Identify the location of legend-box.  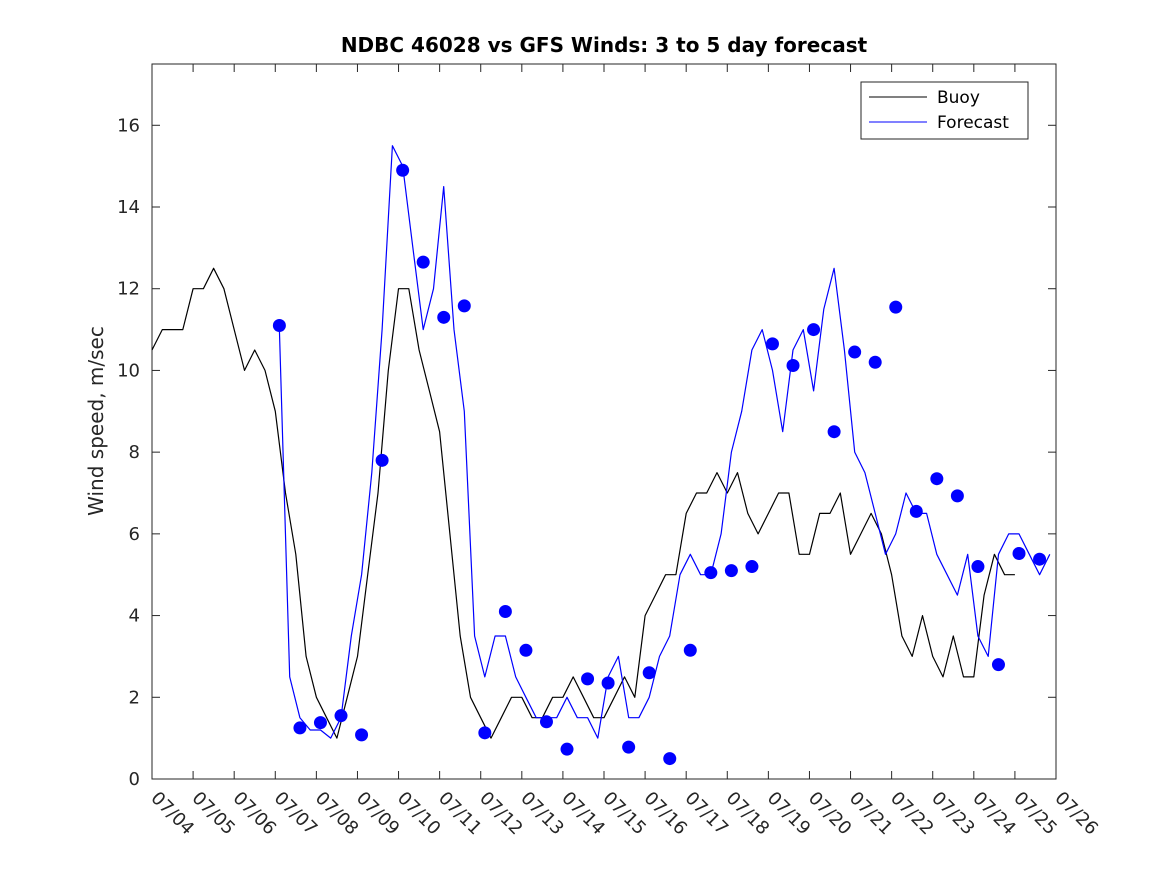
(944, 110).